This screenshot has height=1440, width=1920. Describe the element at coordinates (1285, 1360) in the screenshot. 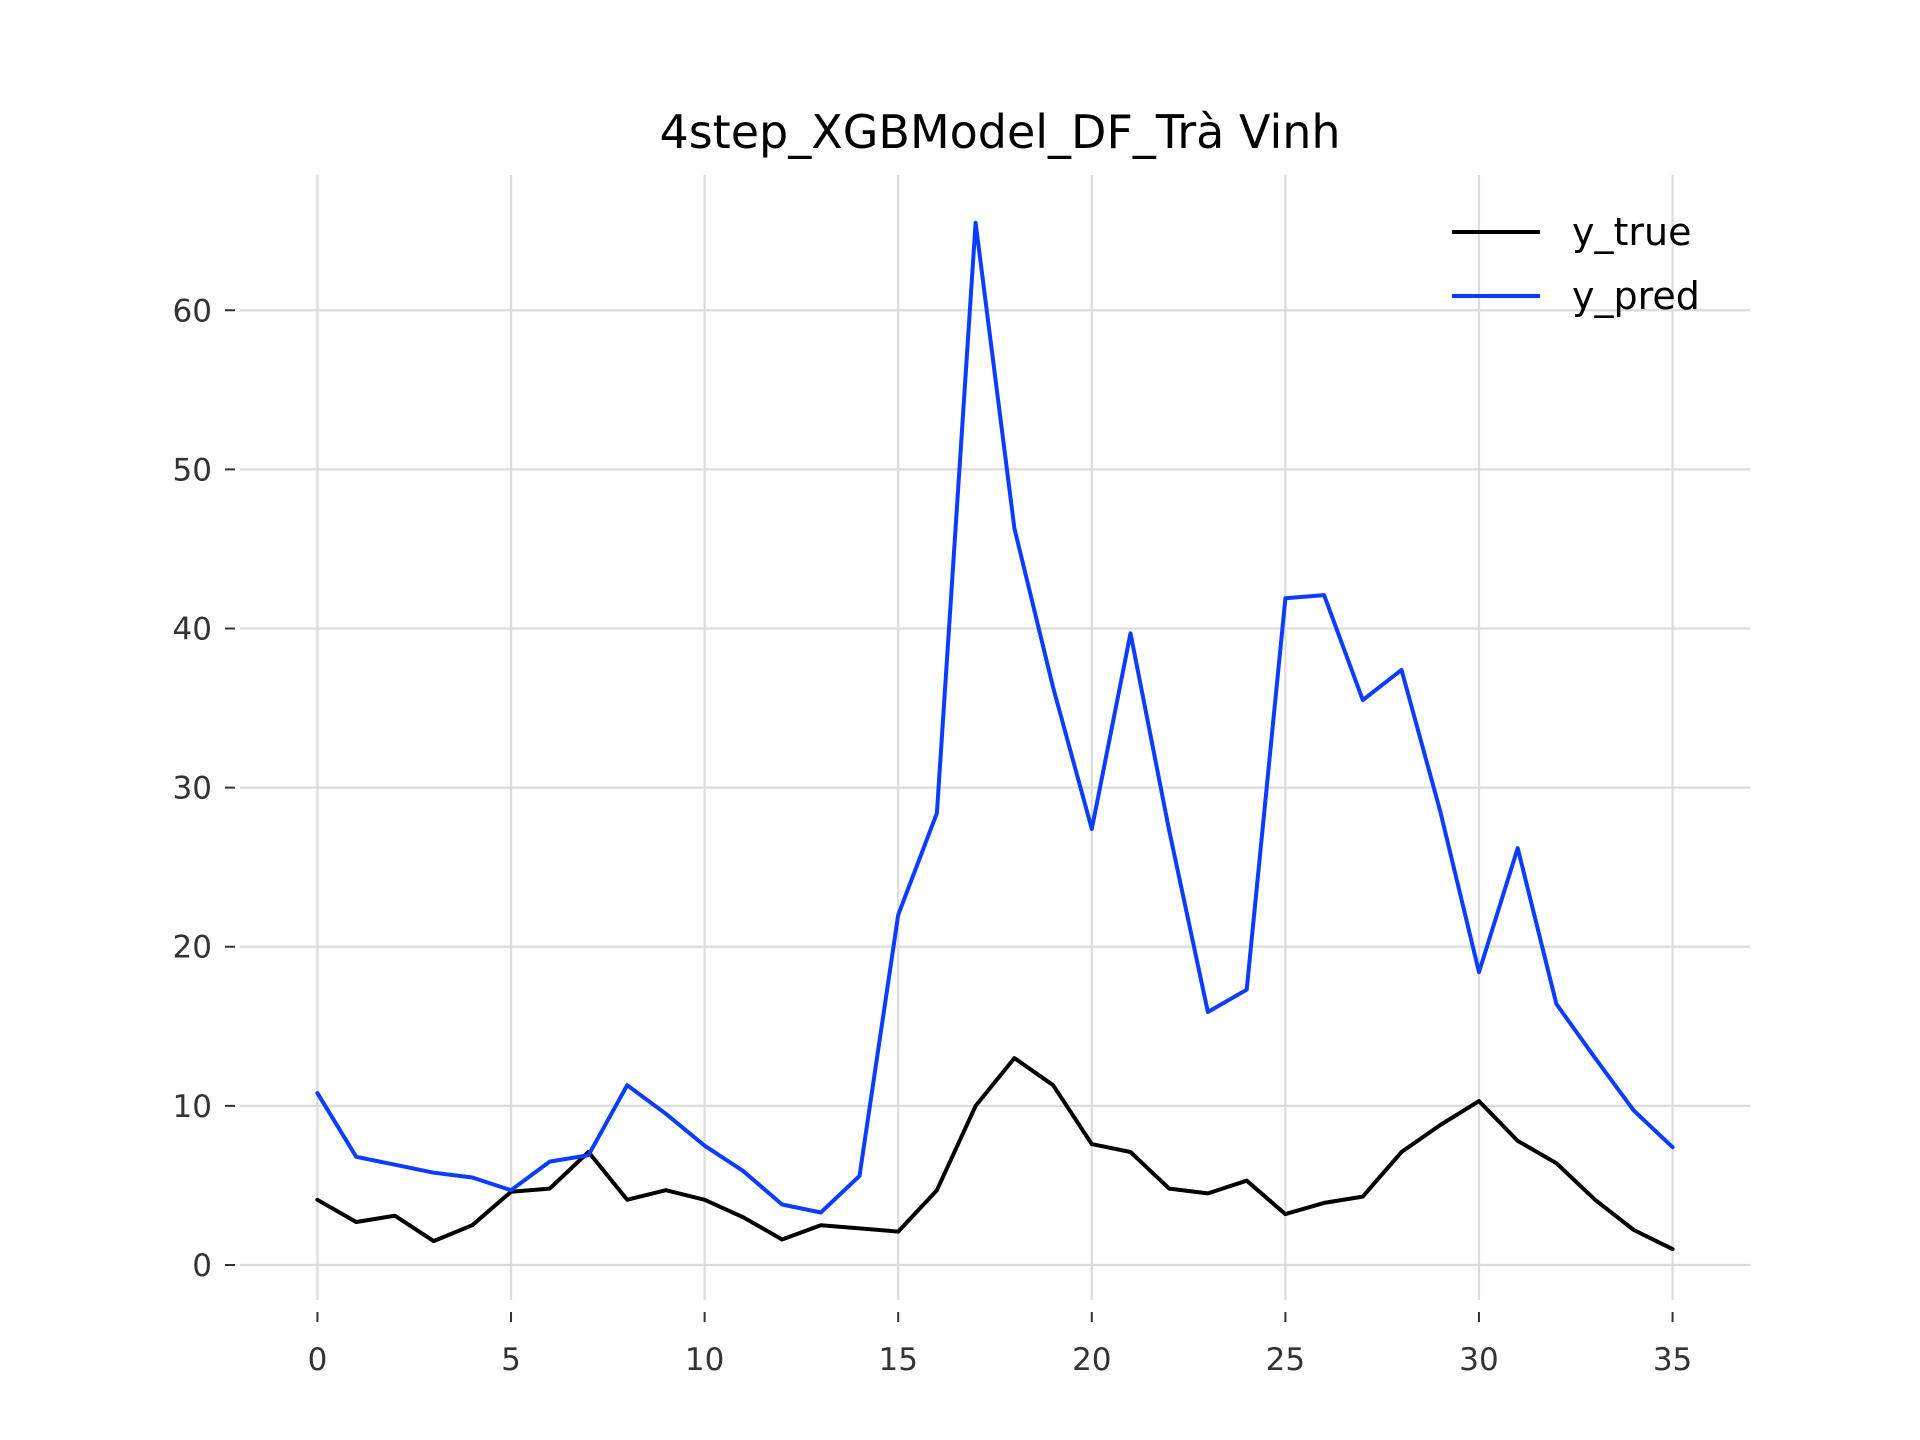

I see `x-tick-label: 25` at that location.